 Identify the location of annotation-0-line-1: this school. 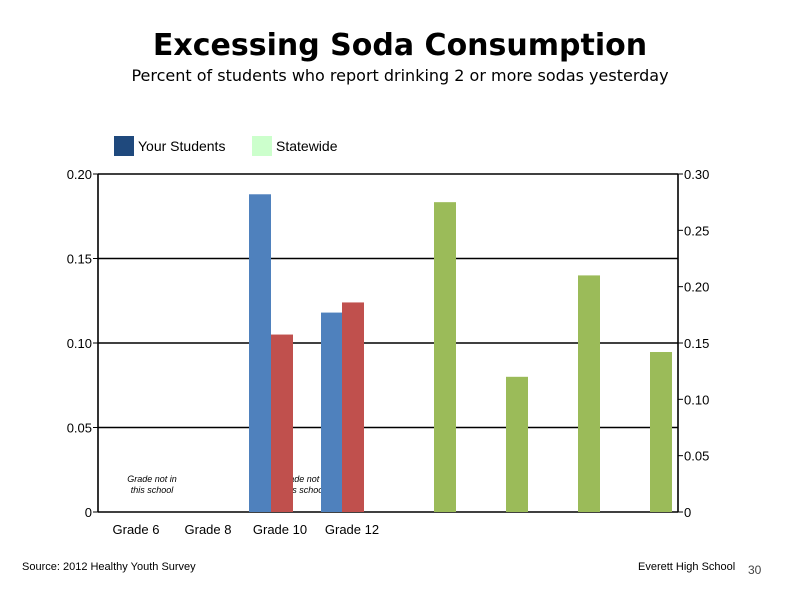
(153, 490).